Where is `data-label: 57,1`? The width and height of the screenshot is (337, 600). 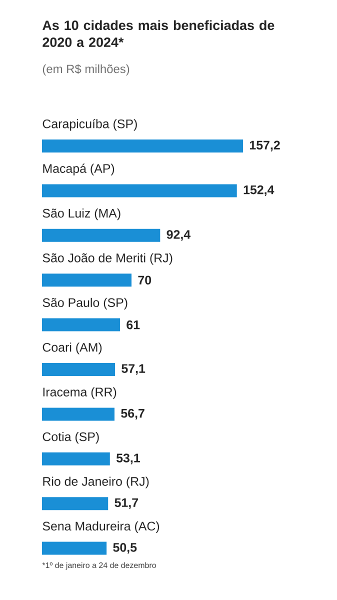 data-label: 57,1 is located at coordinates (134, 369).